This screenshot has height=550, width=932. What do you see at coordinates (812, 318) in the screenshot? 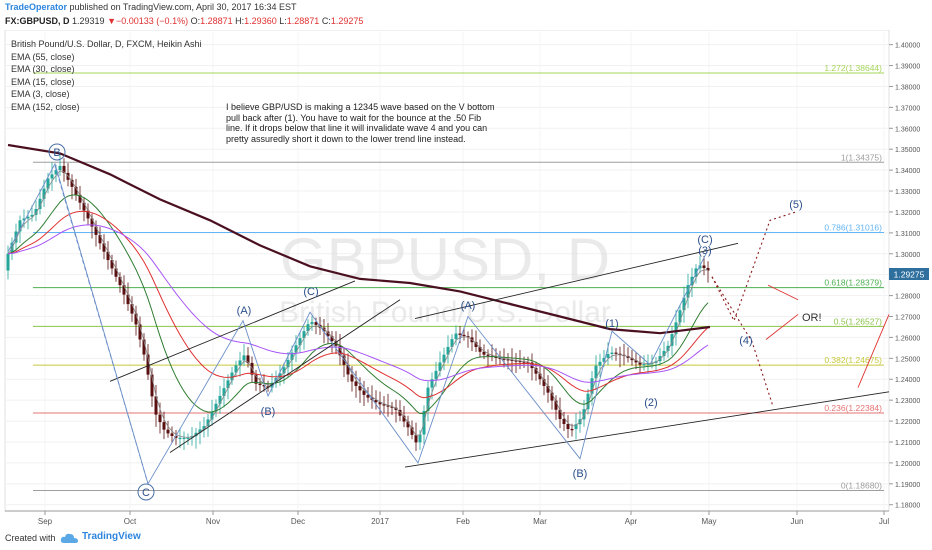
I see `or-label: OR!` at bounding box center [812, 318].